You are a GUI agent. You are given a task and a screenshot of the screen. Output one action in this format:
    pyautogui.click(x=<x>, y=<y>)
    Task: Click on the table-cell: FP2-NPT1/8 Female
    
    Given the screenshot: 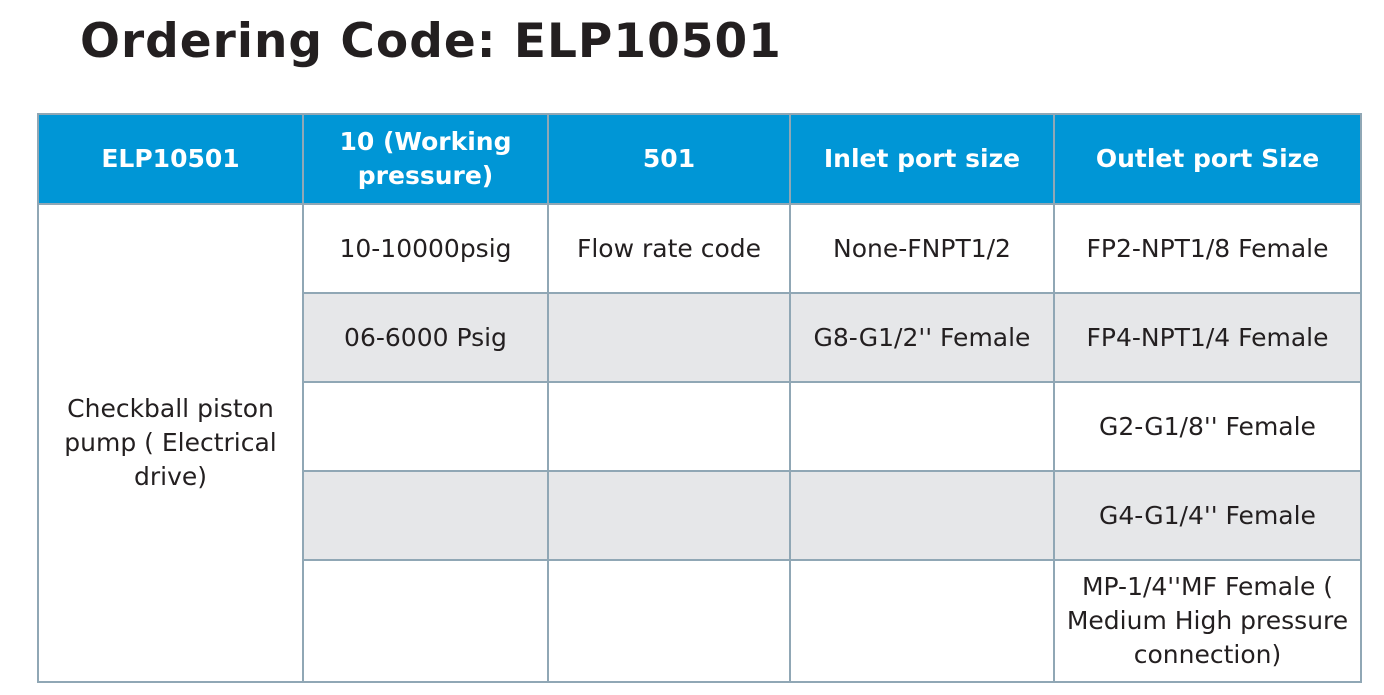 What is the action you would take?
    pyautogui.click(x=1207, y=248)
    